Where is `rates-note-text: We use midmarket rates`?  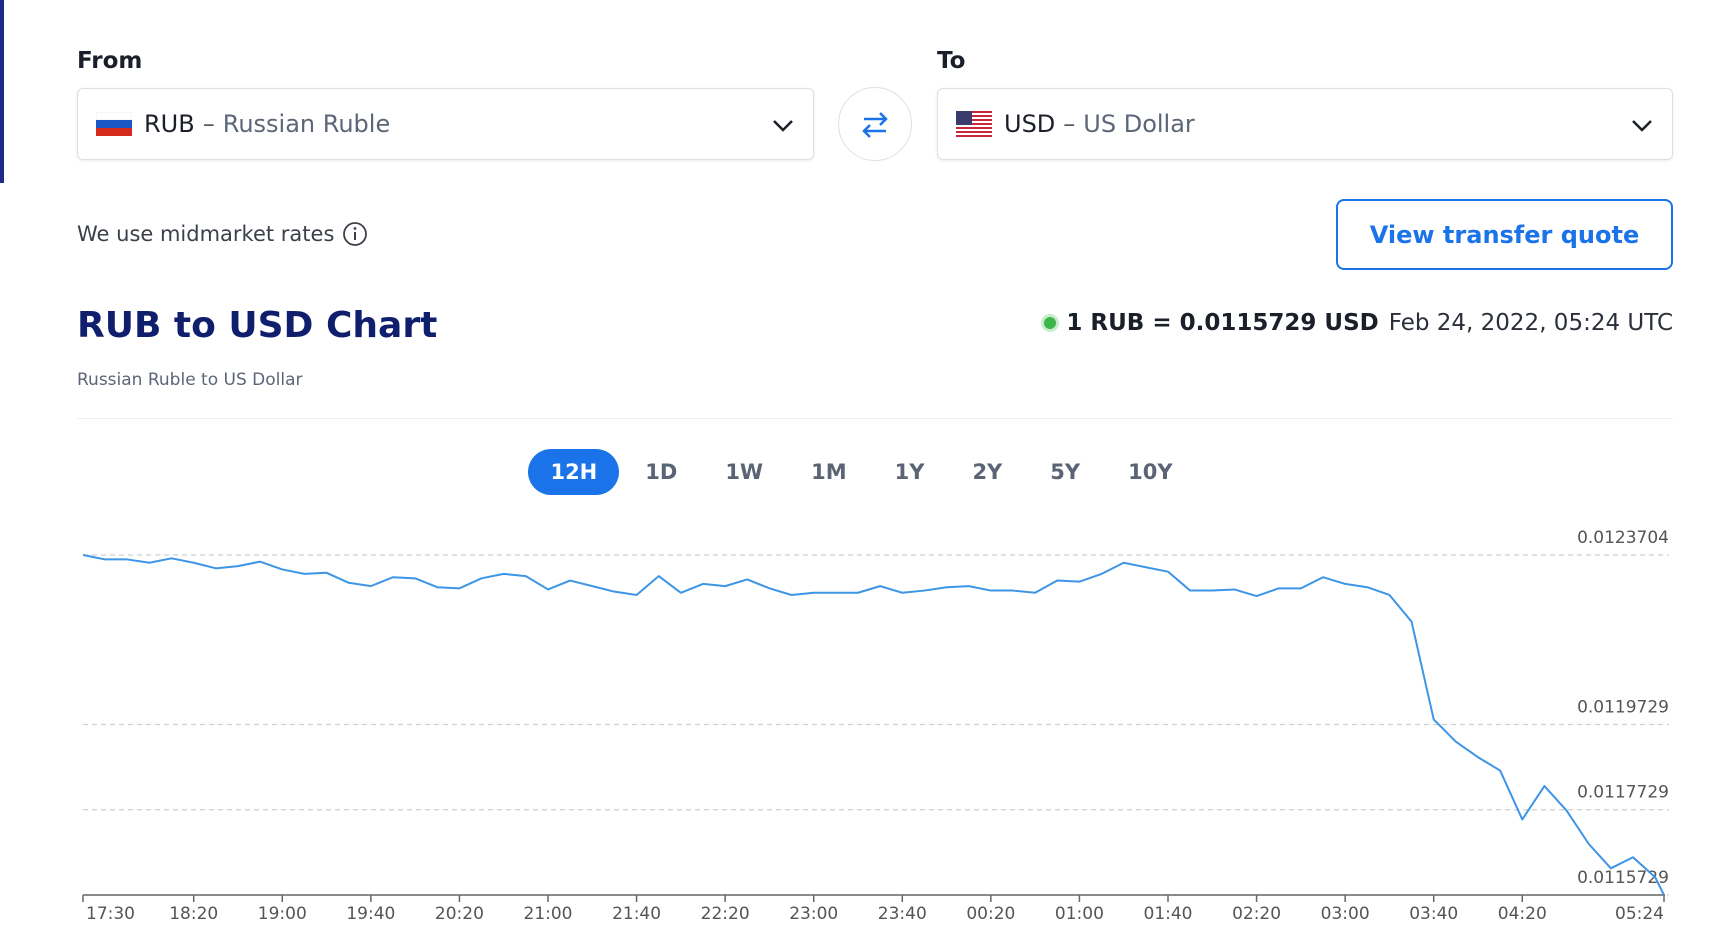
rates-note-text: We use midmarket rates is located at coordinates (206, 234).